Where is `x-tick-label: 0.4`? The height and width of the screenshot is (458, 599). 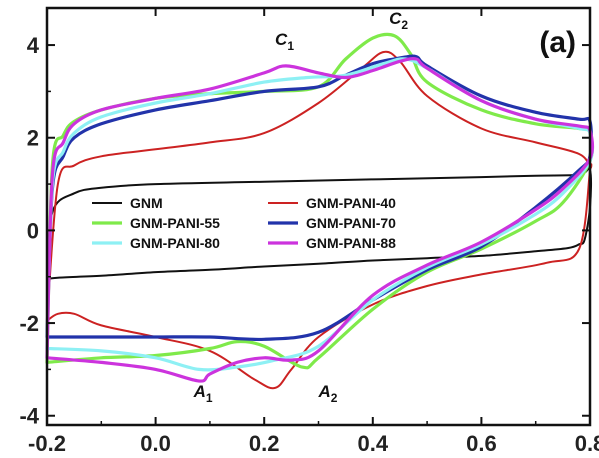
x-tick-label: 0.4 is located at coordinates (373, 443).